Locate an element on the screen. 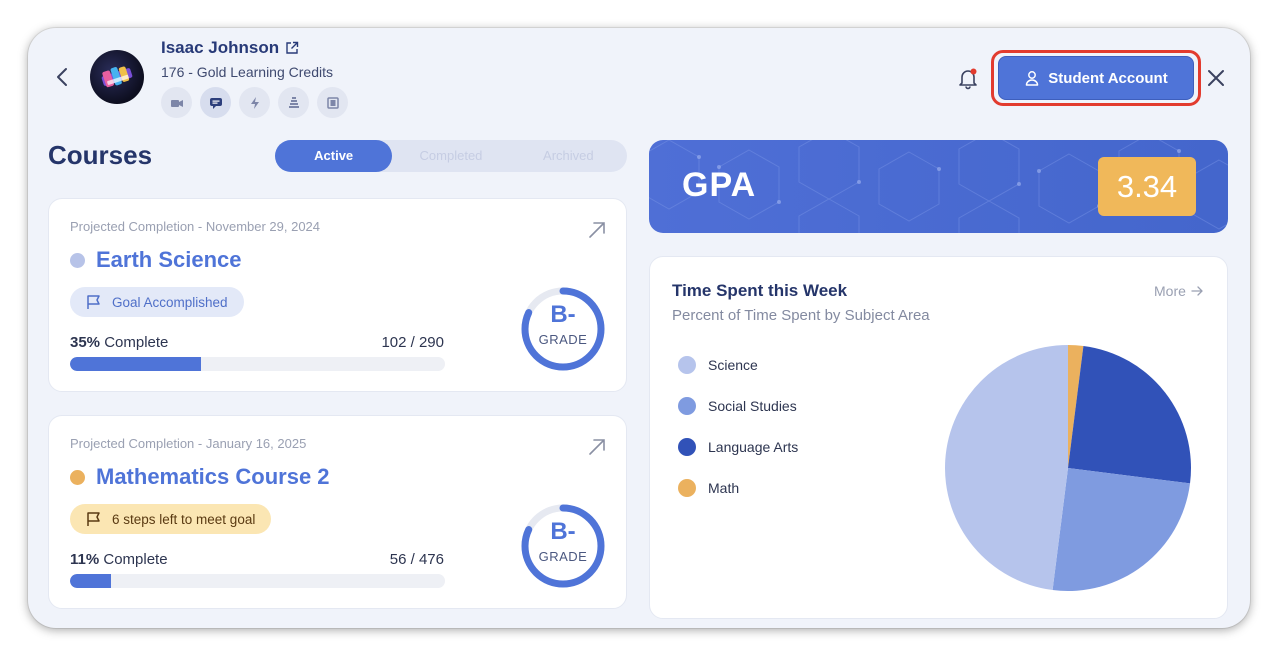  back-chevron-icon is located at coordinates (63, 77).